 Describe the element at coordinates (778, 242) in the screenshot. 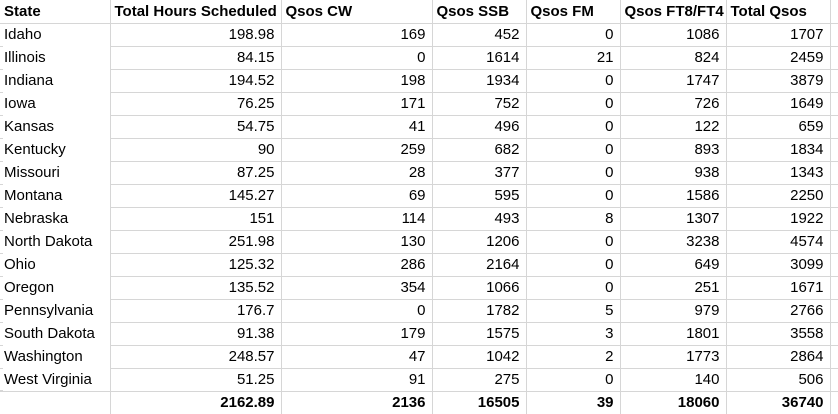

I see `value-cell: 4574` at that location.